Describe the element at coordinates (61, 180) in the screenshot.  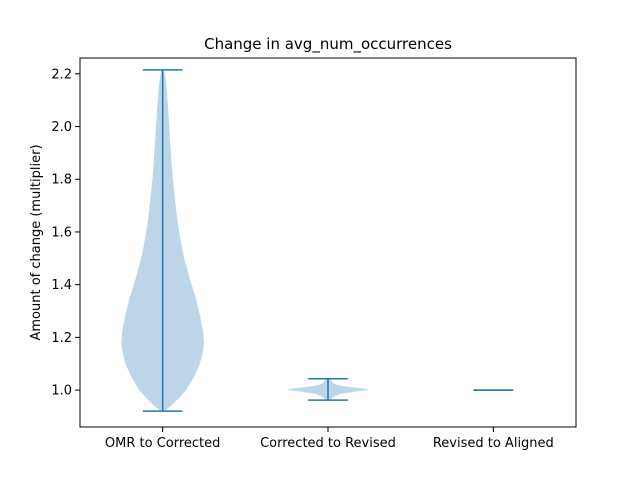
I see `y-tick-label: 1.8` at that location.